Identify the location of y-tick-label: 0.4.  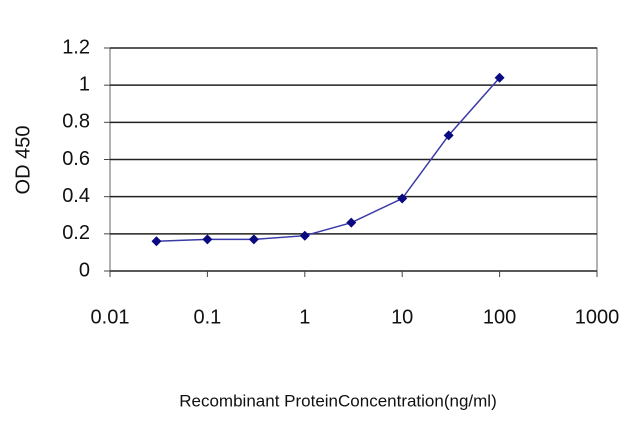
(76, 196).